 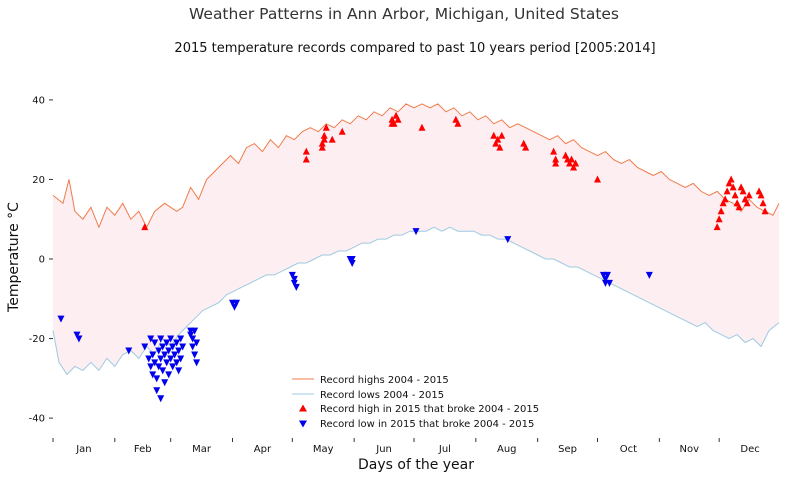 I want to click on y-axis-label: Temperature °C, so click(x=14, y=257).